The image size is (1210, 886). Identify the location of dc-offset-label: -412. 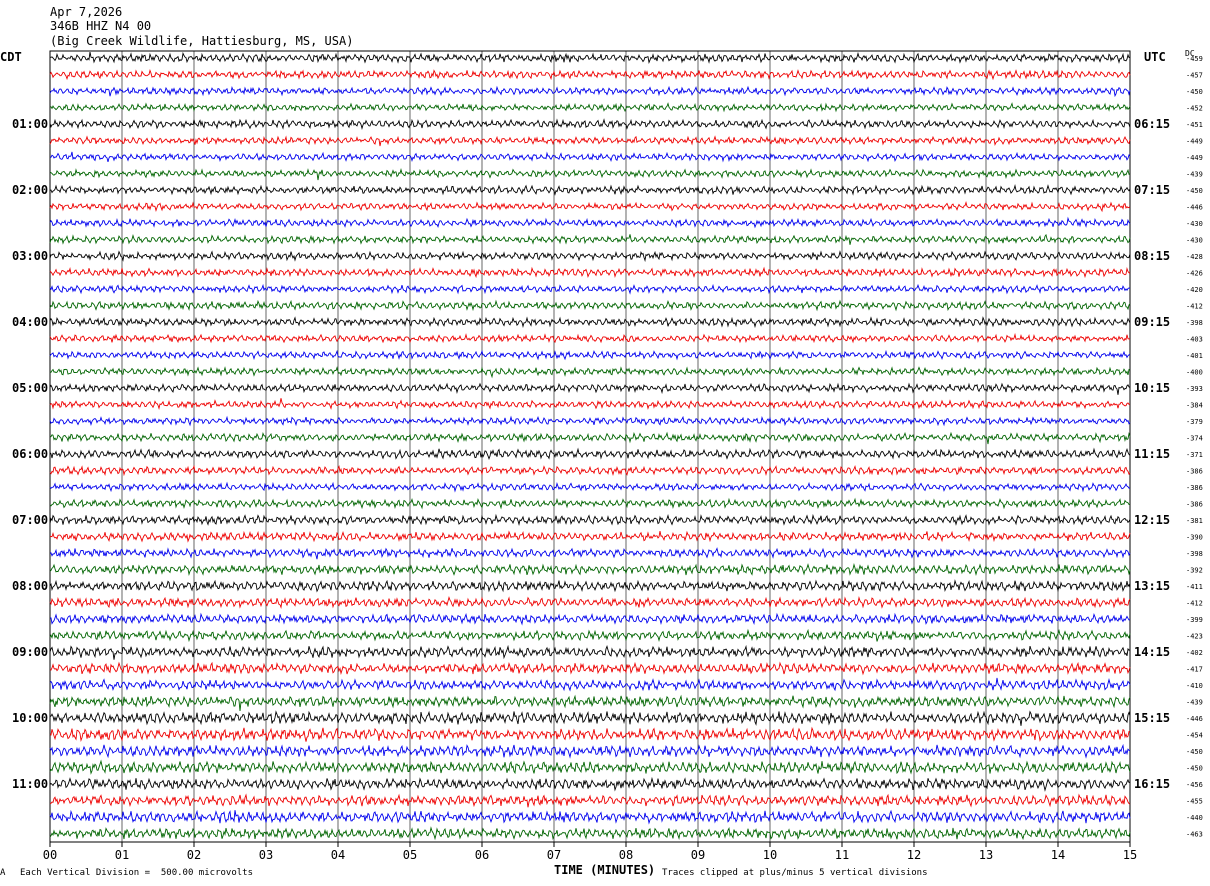
(1194, 307).